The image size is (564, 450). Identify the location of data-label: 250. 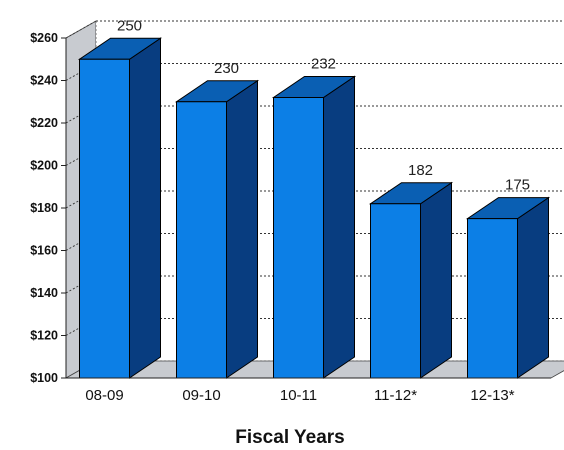
(129, 25).